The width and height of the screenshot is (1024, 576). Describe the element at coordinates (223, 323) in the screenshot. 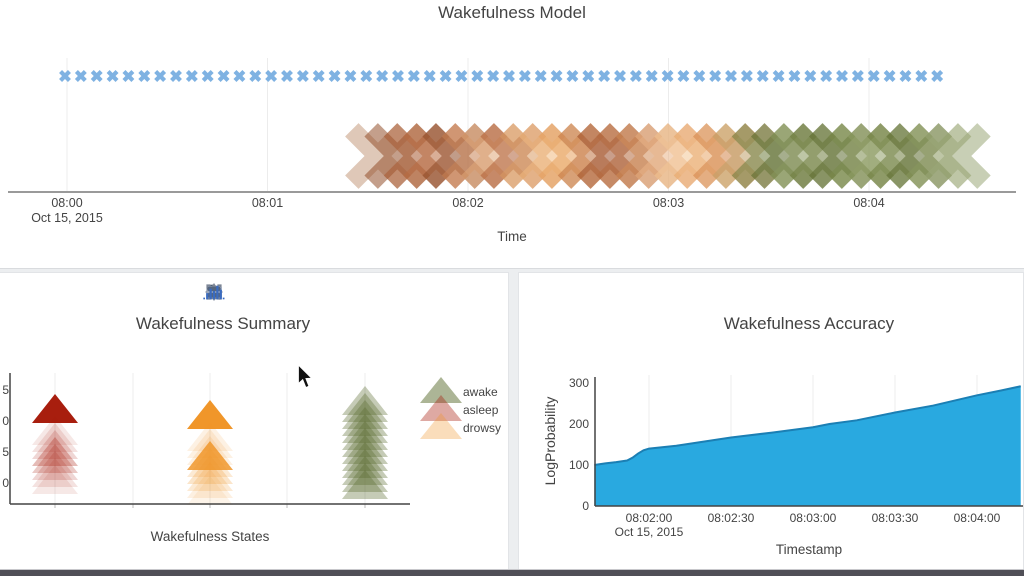

I see `summary-chart-title: Wakefulness Summary` at that location.